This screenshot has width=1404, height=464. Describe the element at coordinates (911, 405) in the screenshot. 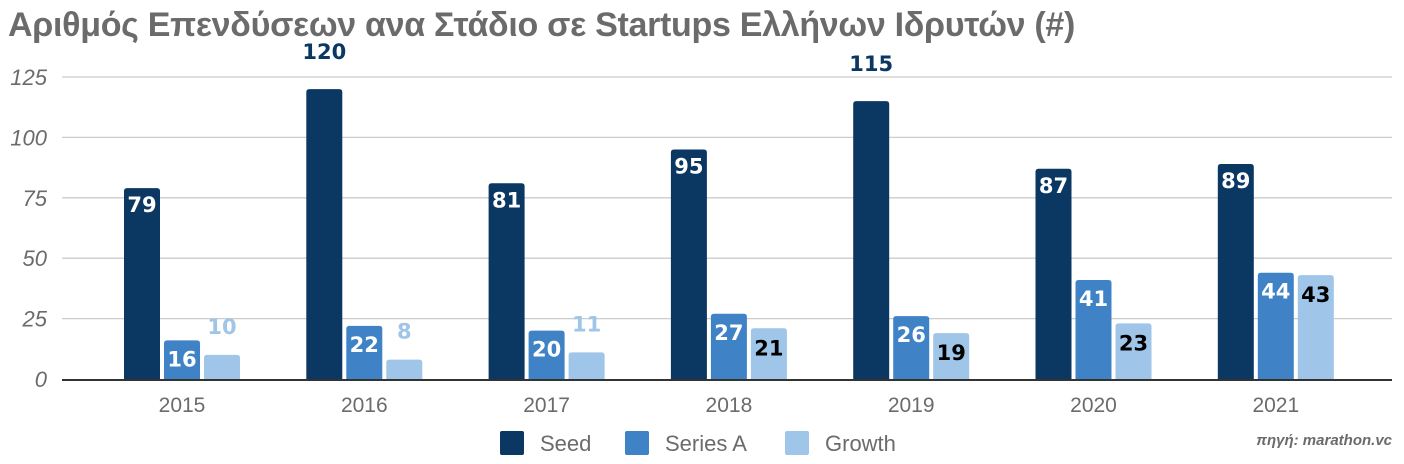

I see `x-tick-label: 2019` at that location.